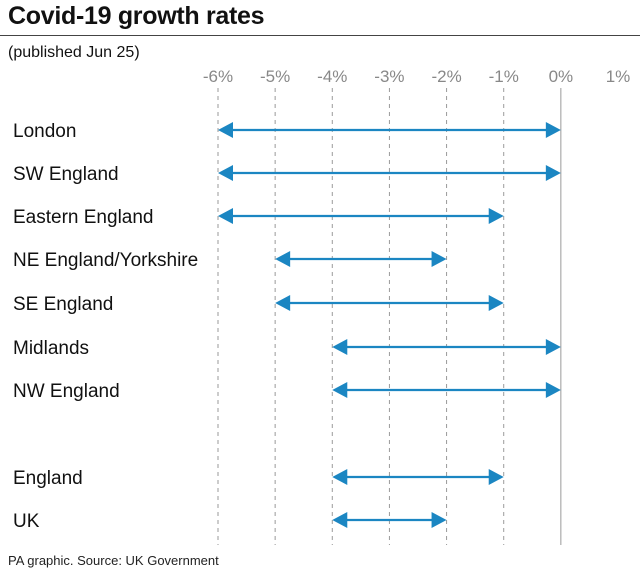 The width and height of the screenshot is (640, 574). What do you see at coordinates (66, 391) in the screenshot?
I see `row-label: NW England` at bounding box center [66, 391].